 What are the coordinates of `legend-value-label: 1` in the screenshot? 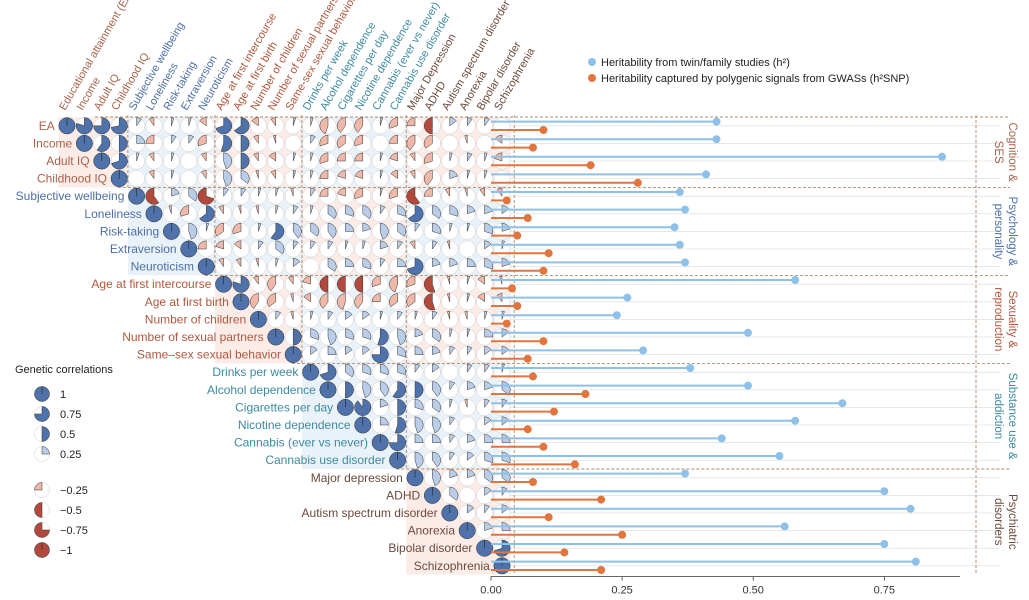 It's located at (63, 395).